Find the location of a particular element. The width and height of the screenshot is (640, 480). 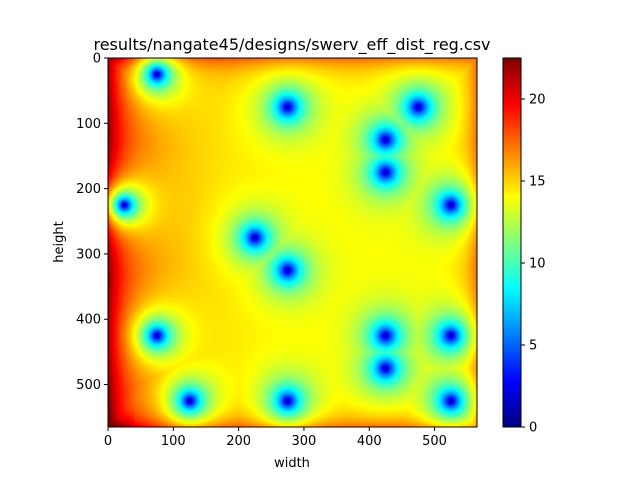

x-axis-label: width is located at coordinates (292, 463).